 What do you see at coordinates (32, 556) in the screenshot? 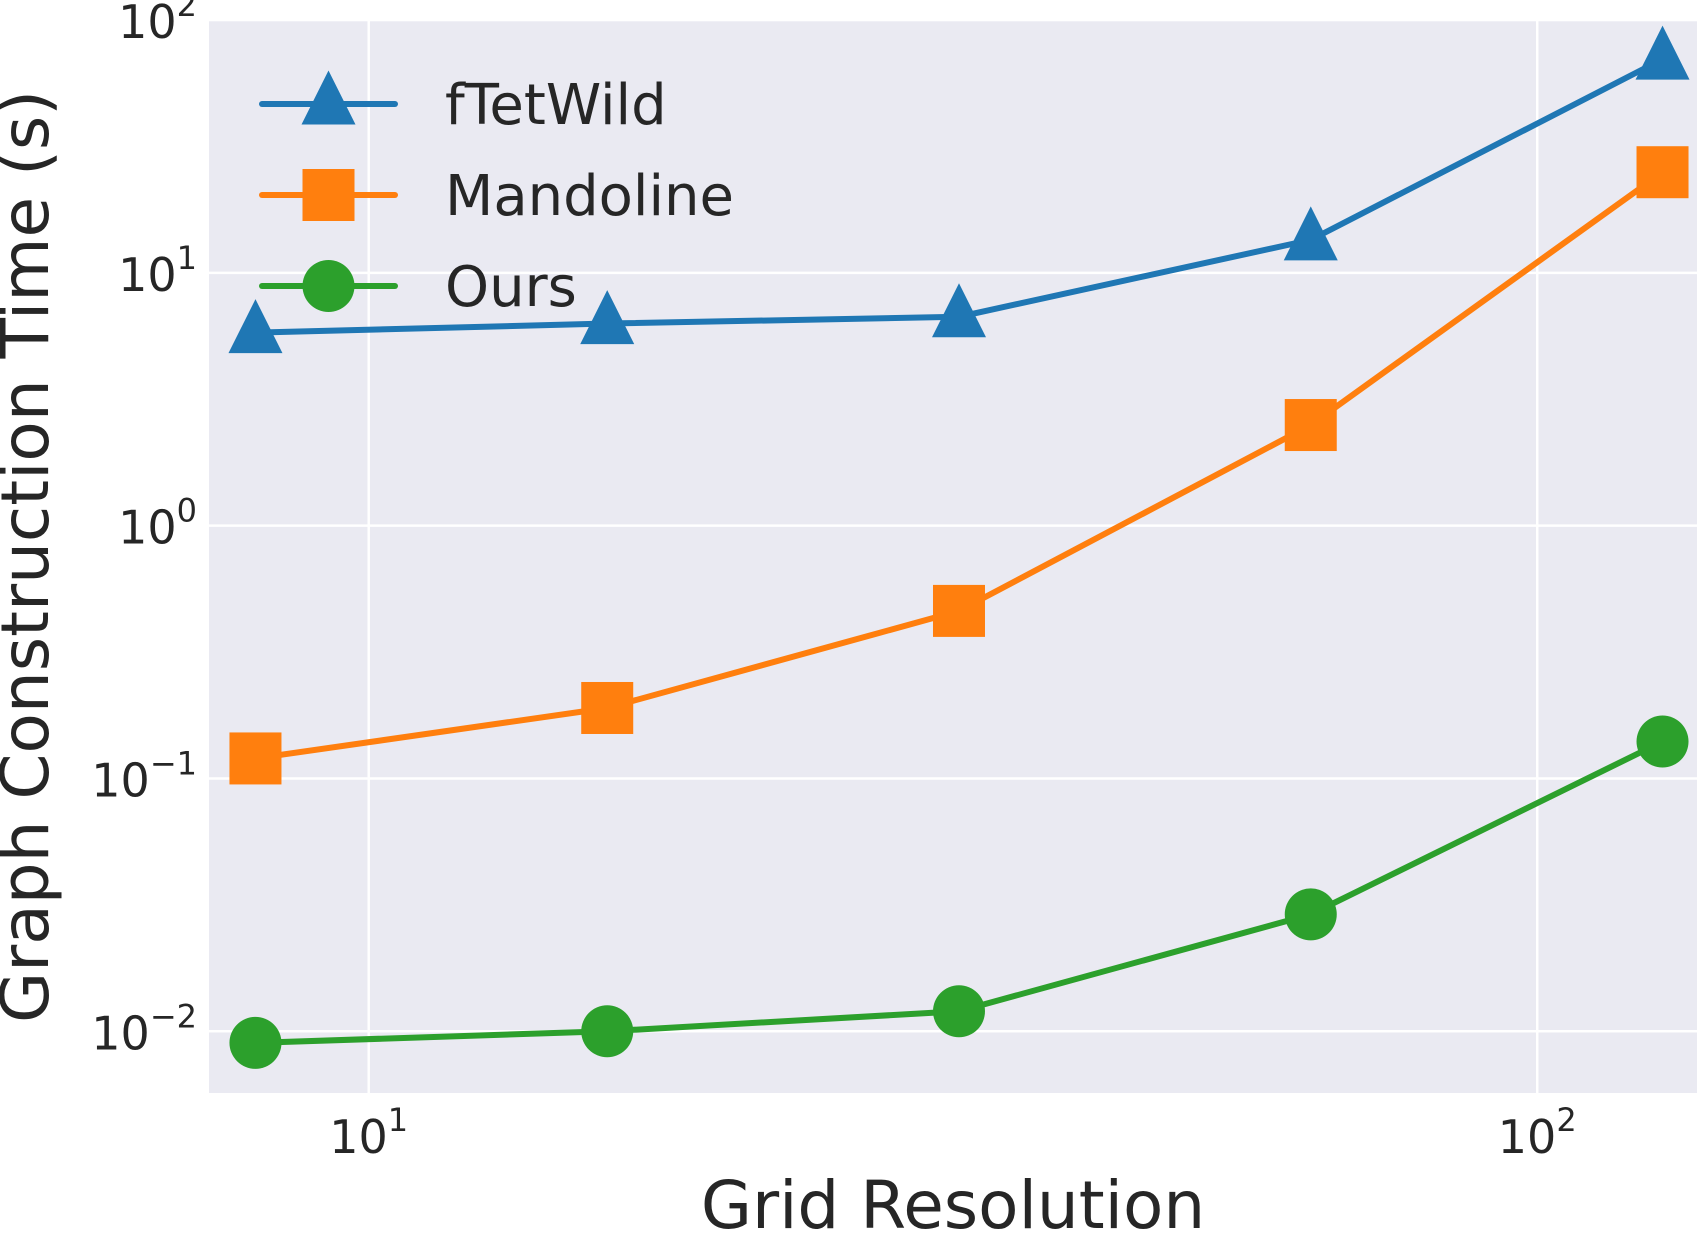
I see `y-axis-label: Graph Construction Time (s)` at bounding box center [32, 556].